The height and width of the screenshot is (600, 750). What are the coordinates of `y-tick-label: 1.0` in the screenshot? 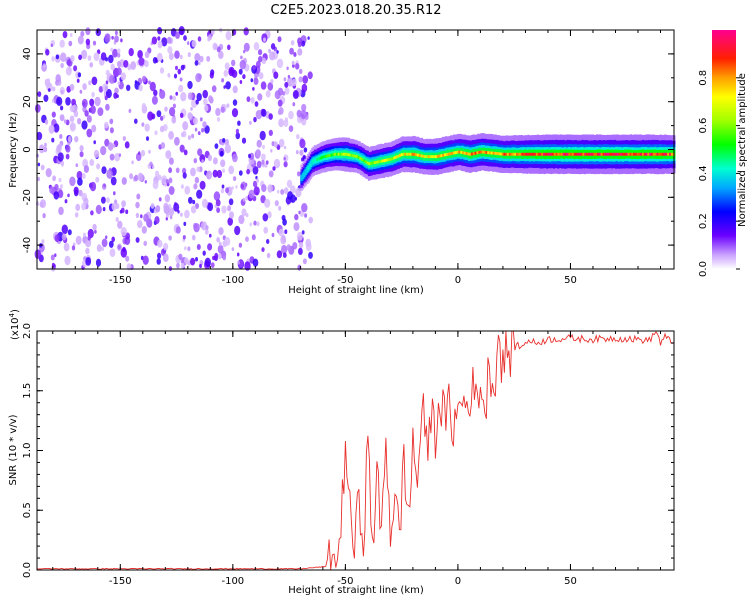 It's located at (27, 451).